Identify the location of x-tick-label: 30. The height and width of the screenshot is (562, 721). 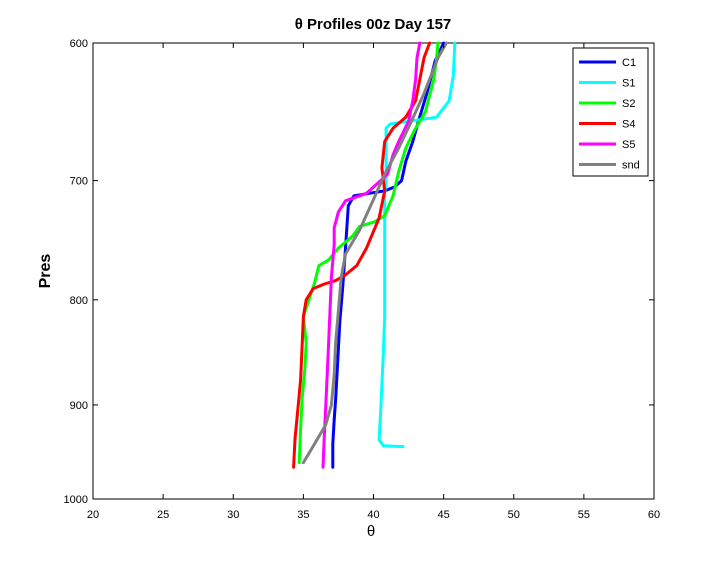
(233, 515).